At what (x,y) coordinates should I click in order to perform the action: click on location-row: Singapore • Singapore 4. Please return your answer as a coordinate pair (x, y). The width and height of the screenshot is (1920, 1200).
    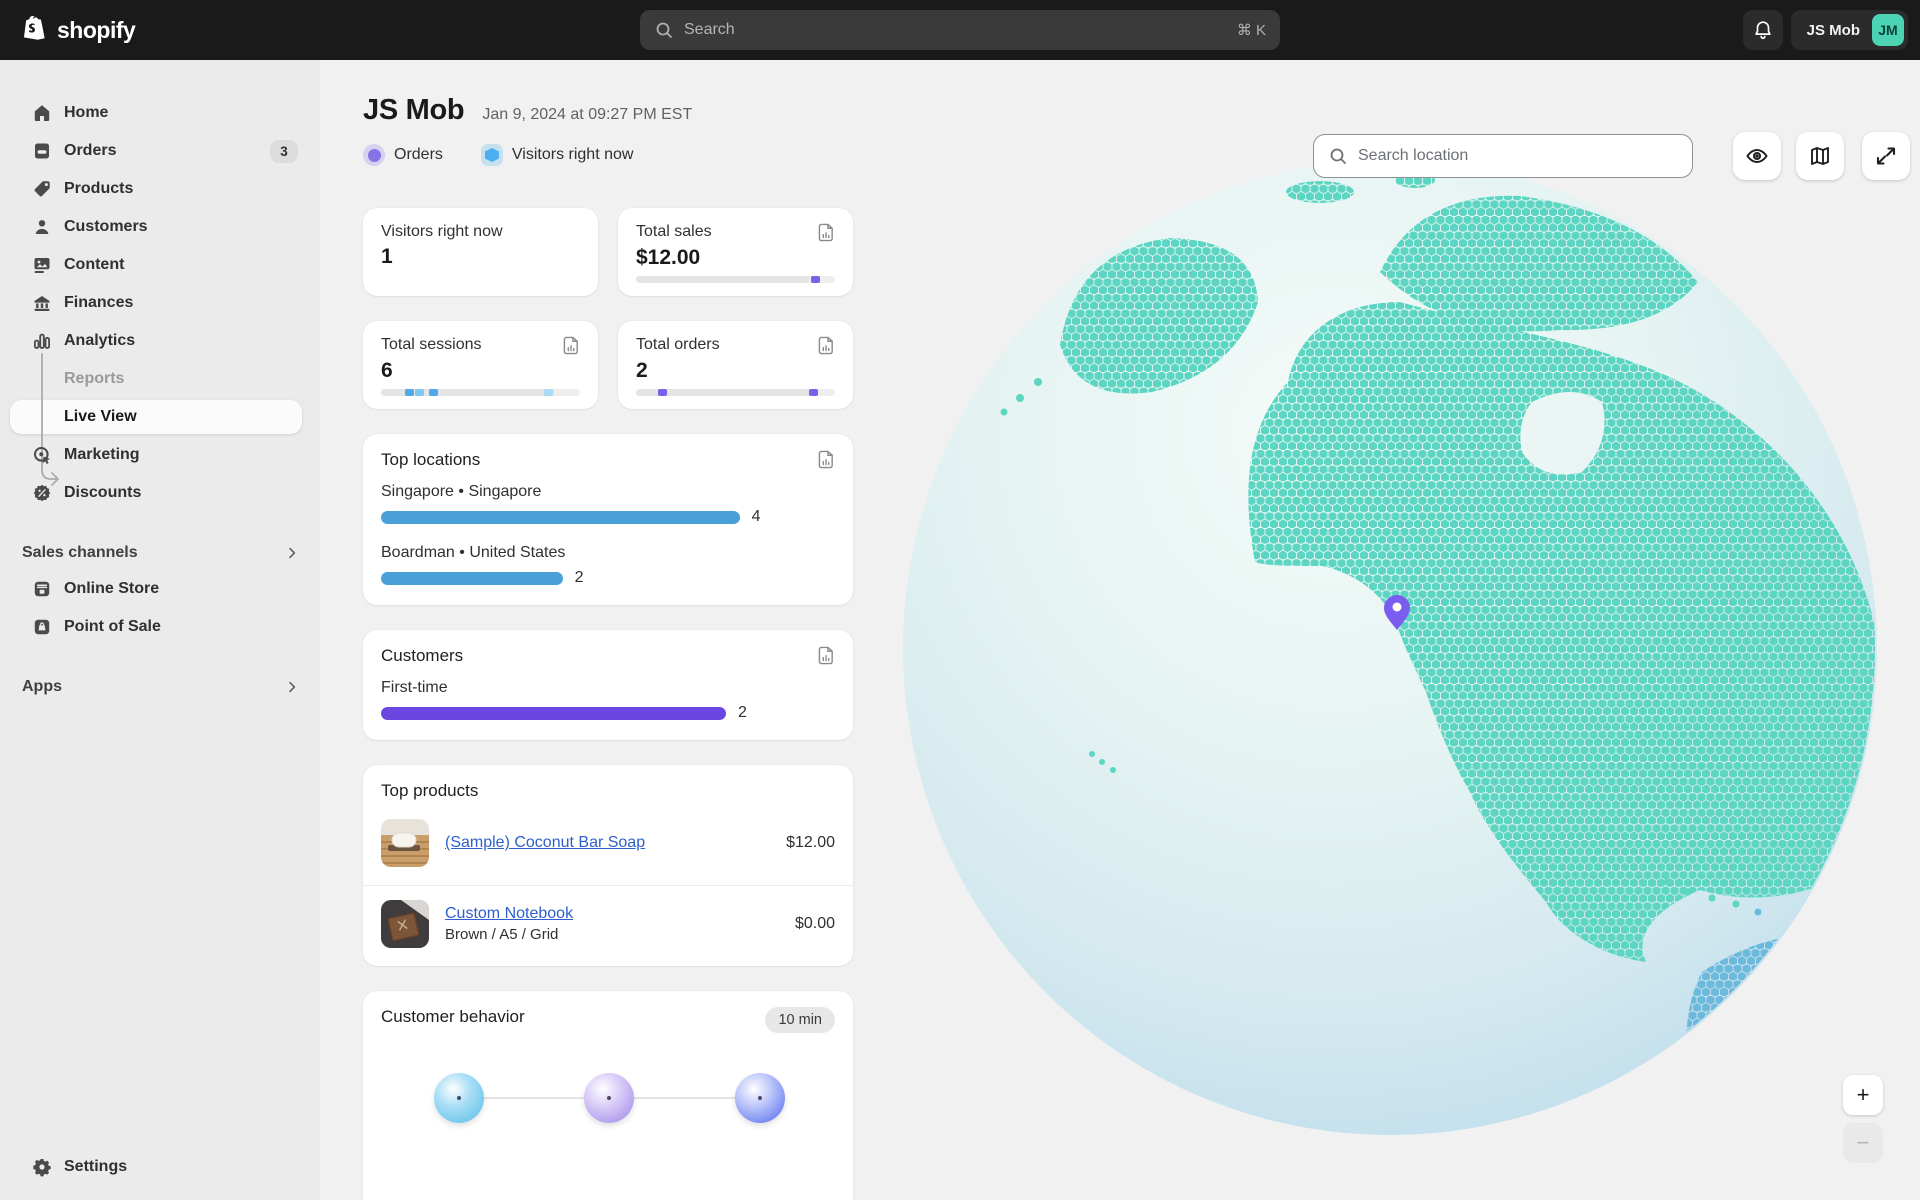
    Looking at the image, I should click on (571, 504).